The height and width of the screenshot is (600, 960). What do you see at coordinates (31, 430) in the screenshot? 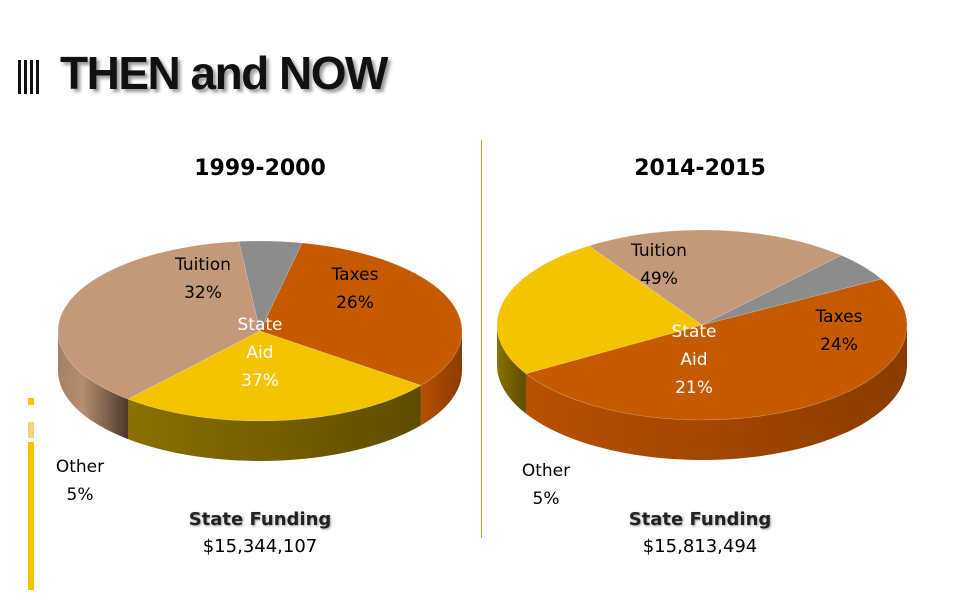
I see `accent-light-bar` at bounding box center [31, 430].